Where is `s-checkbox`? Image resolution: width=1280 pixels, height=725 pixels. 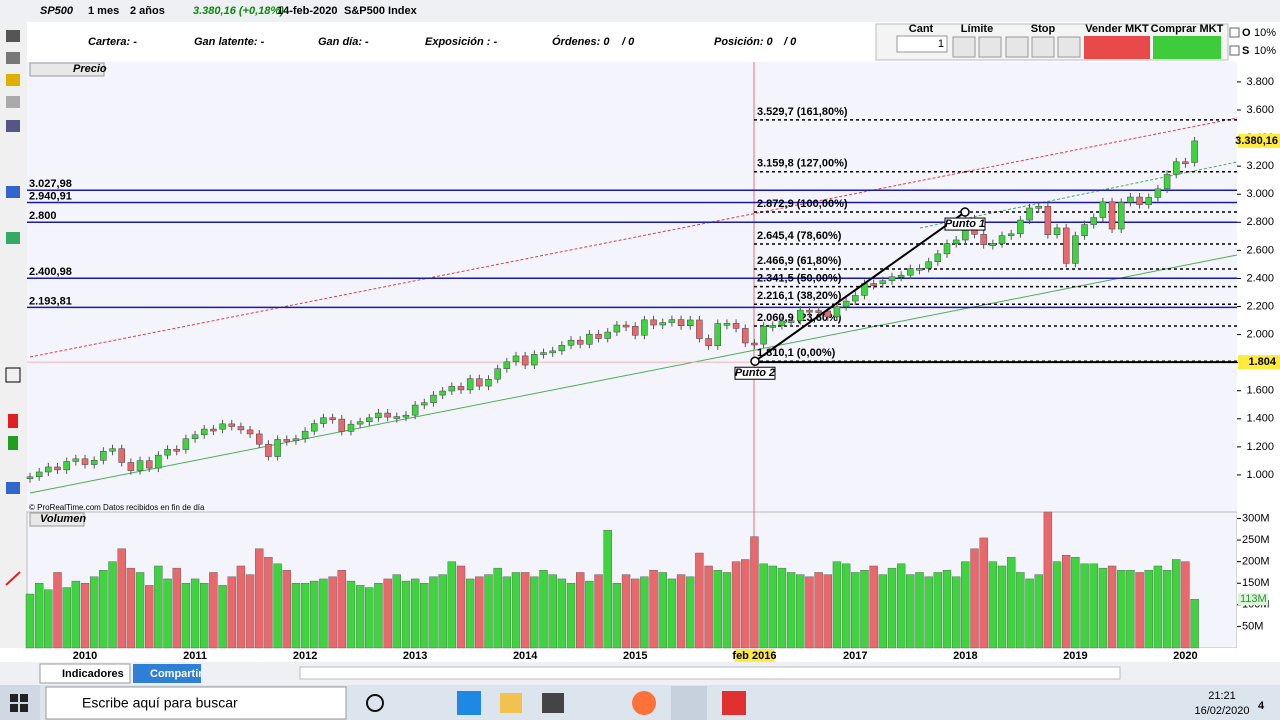 s-checkbox is located at coordinates (1234, 50).